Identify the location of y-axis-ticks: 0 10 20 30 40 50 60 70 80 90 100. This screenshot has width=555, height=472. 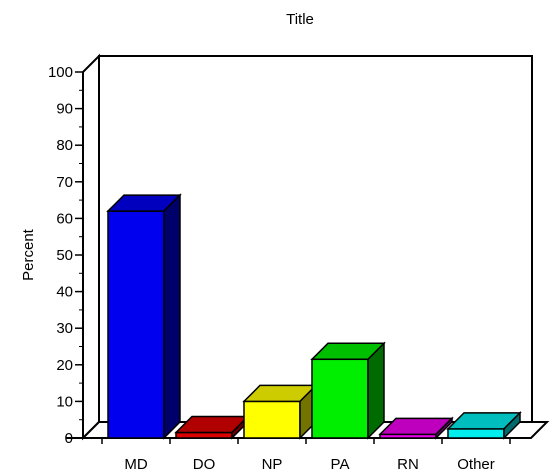
(65, 255).